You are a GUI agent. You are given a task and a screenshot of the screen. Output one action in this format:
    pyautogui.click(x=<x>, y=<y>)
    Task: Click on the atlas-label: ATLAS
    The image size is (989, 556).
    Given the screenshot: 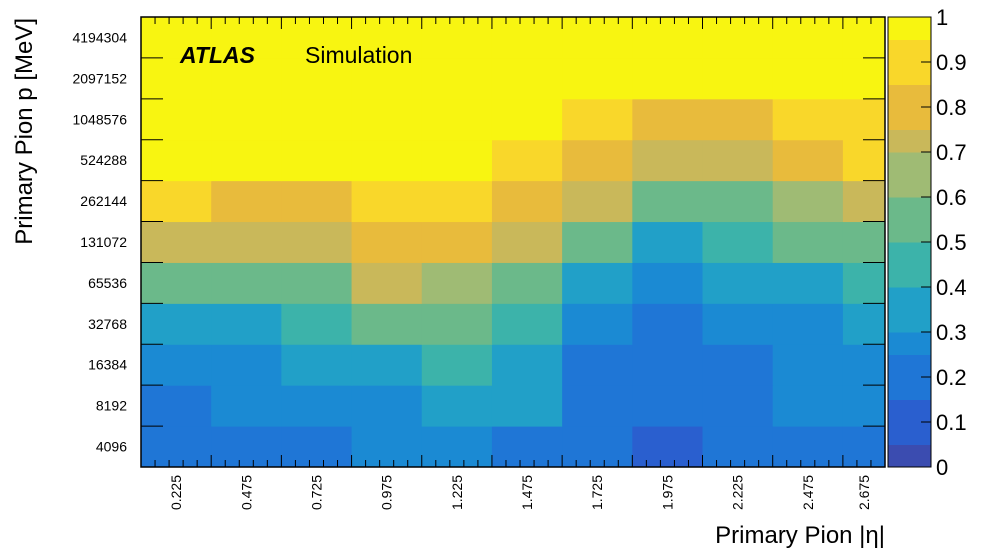 What is the action you would take?
    pyautogui.click(x=217, y=55)
    